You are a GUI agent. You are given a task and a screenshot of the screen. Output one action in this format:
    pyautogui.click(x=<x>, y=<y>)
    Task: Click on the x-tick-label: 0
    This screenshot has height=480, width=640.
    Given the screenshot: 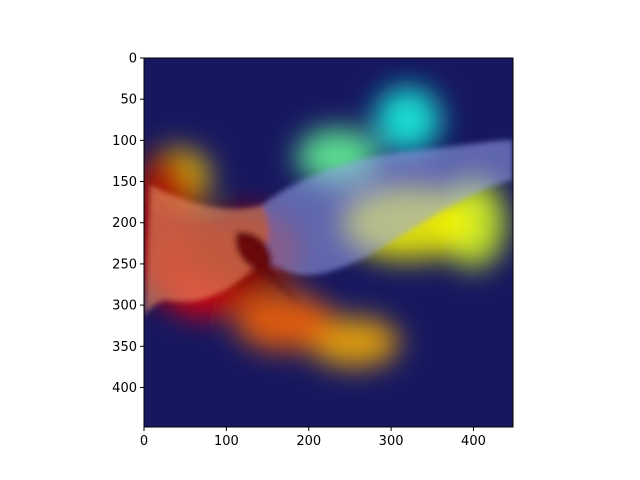 What is the action you would take?
    pyautogui.click(x=144, y=441)
    